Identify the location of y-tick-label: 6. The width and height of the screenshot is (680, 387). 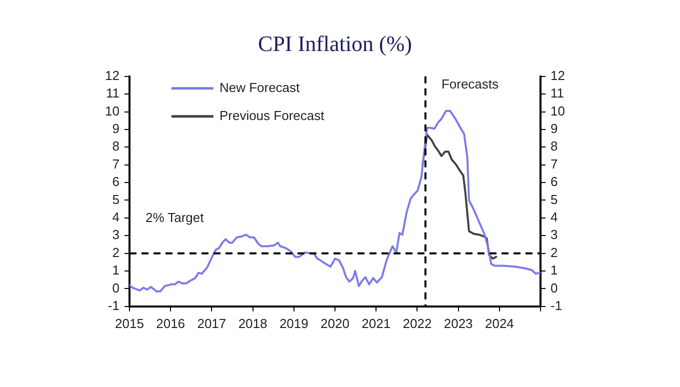
(116, 182).